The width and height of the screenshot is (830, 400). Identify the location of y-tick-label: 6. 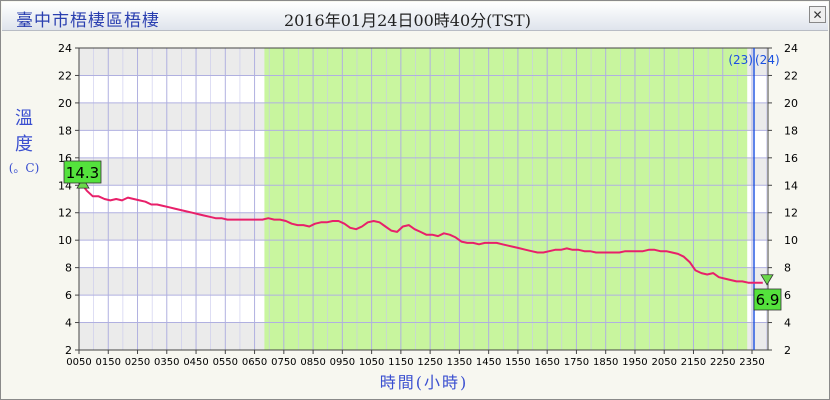
(68, 295).